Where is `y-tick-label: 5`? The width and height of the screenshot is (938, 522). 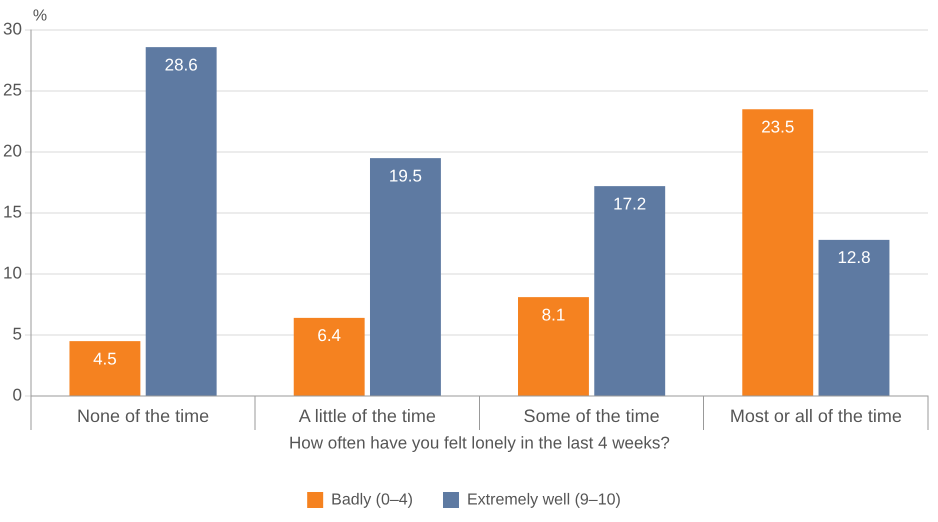 y-tick-label: 5 is located at coordinates (17, 334).